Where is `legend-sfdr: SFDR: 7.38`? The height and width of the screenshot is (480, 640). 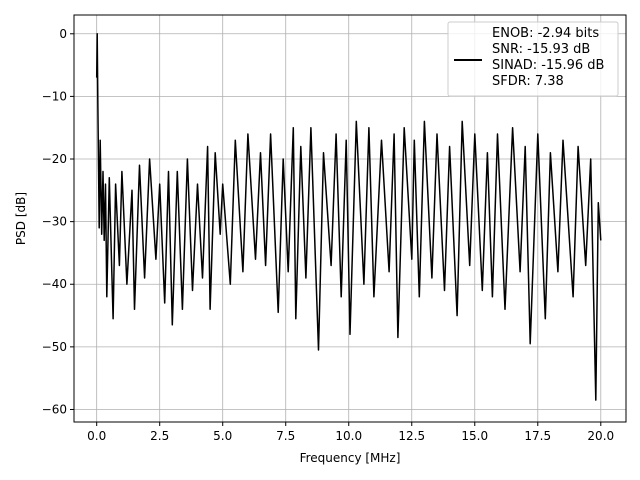
legend-sfdr: SFDR: 7.38 is located at coordinates (528, 81).